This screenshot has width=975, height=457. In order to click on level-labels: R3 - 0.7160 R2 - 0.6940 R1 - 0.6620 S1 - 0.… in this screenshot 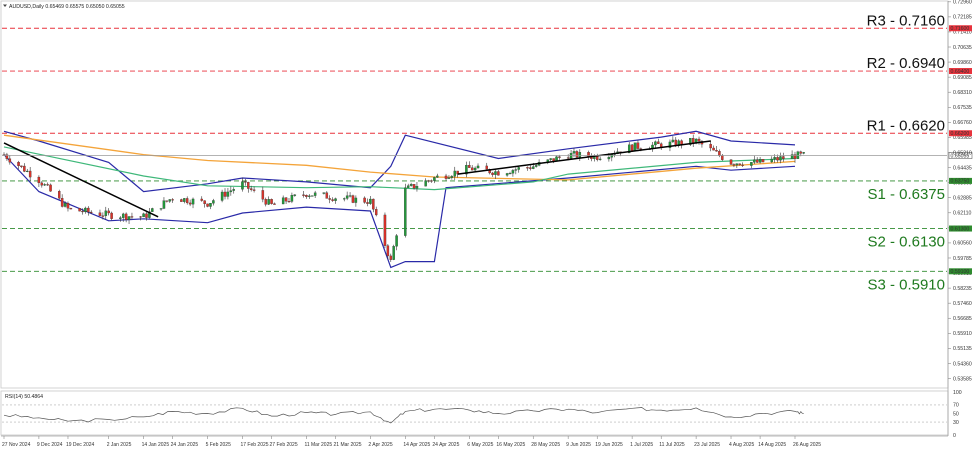, I will do `click(906, 152)`.